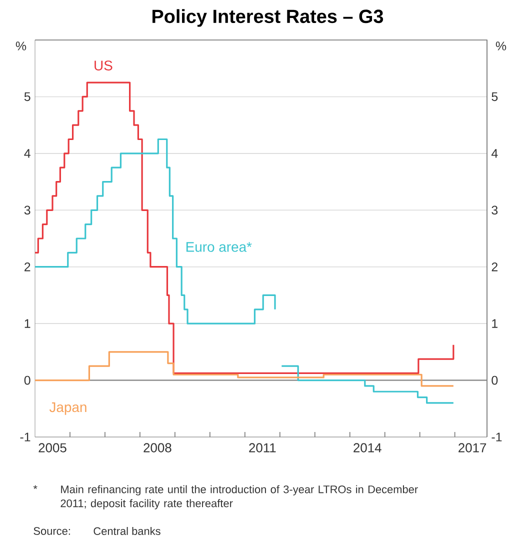 Image resolution: width=515 pixels, height=541 pixels. I want to click on y-tick-label: 3, so click(27, 210).